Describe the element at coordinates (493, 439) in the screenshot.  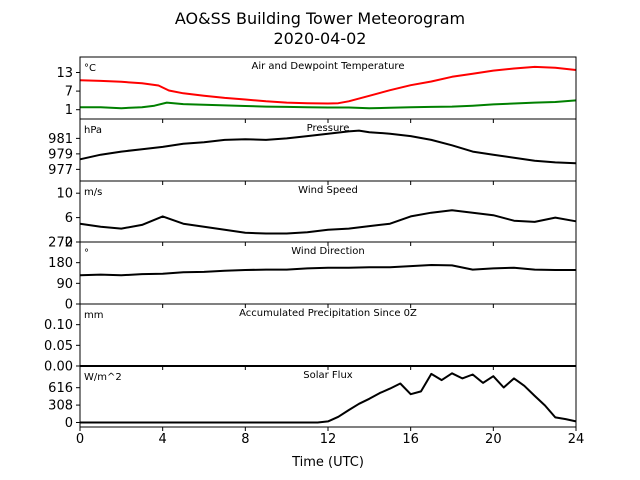
I see `x-tick-label: 20` at that location.